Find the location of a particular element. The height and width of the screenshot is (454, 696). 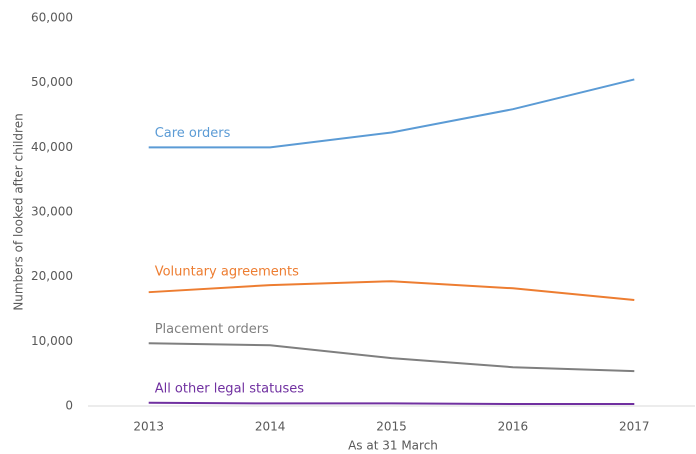

y-tick-label: 0 is located at coordinates (69, 406).